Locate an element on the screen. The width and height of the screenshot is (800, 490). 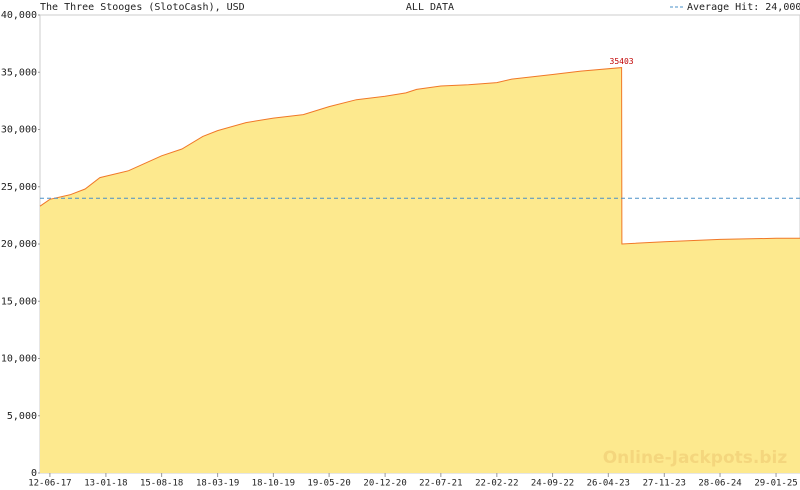
x-tick-label: 29-01-25 is located at coordinates (775, 484).